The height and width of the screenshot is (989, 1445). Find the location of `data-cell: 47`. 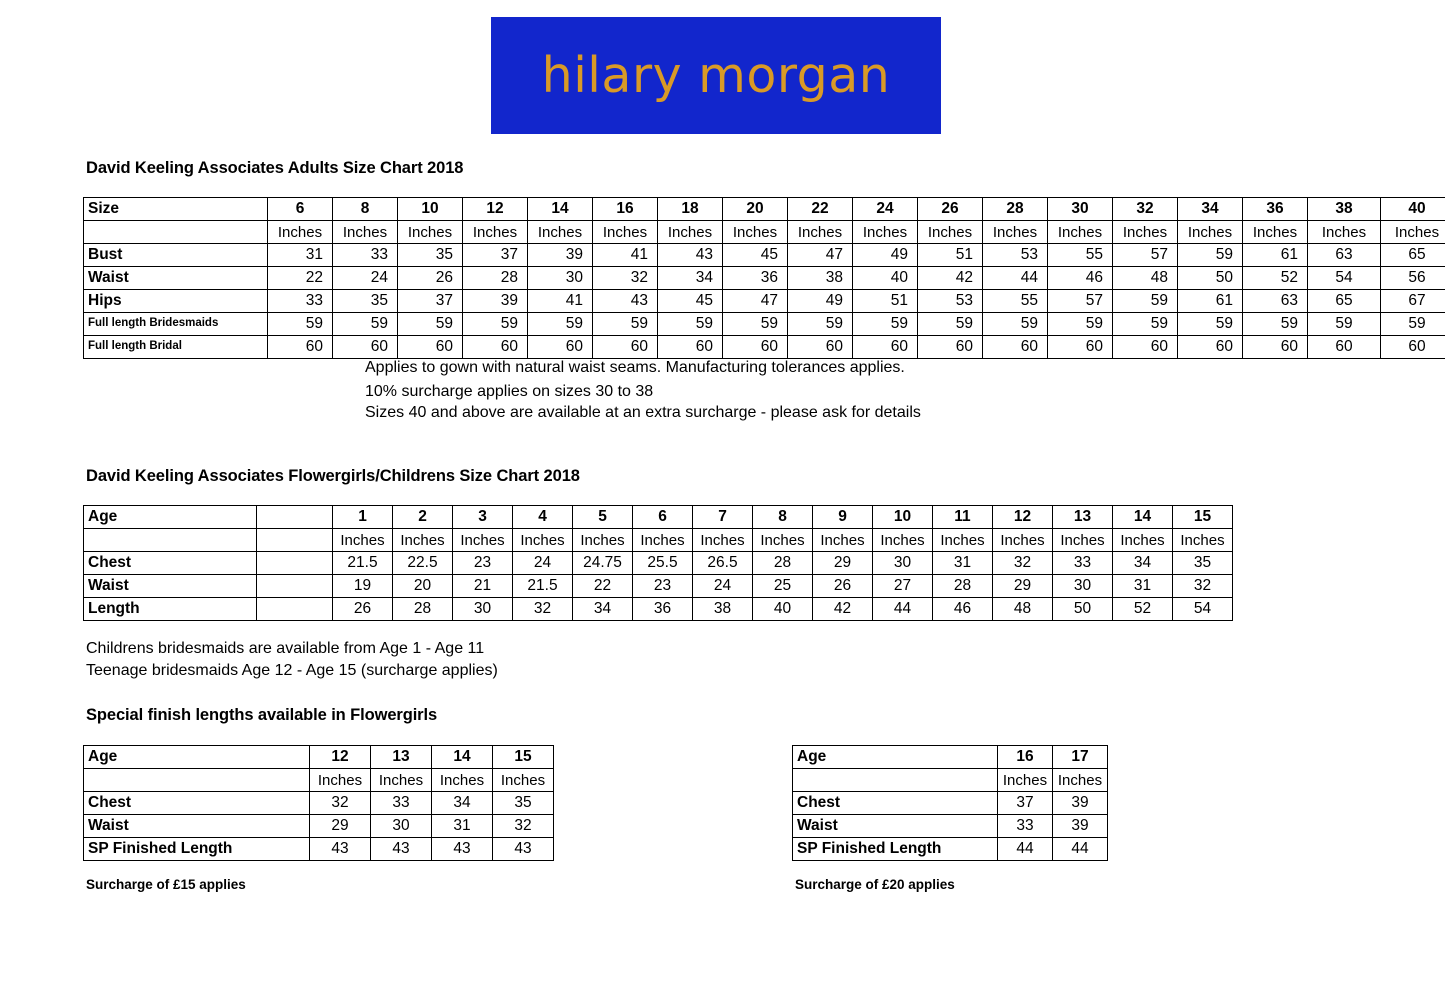

data-cell: 47 is located at coordinates (820, 255).